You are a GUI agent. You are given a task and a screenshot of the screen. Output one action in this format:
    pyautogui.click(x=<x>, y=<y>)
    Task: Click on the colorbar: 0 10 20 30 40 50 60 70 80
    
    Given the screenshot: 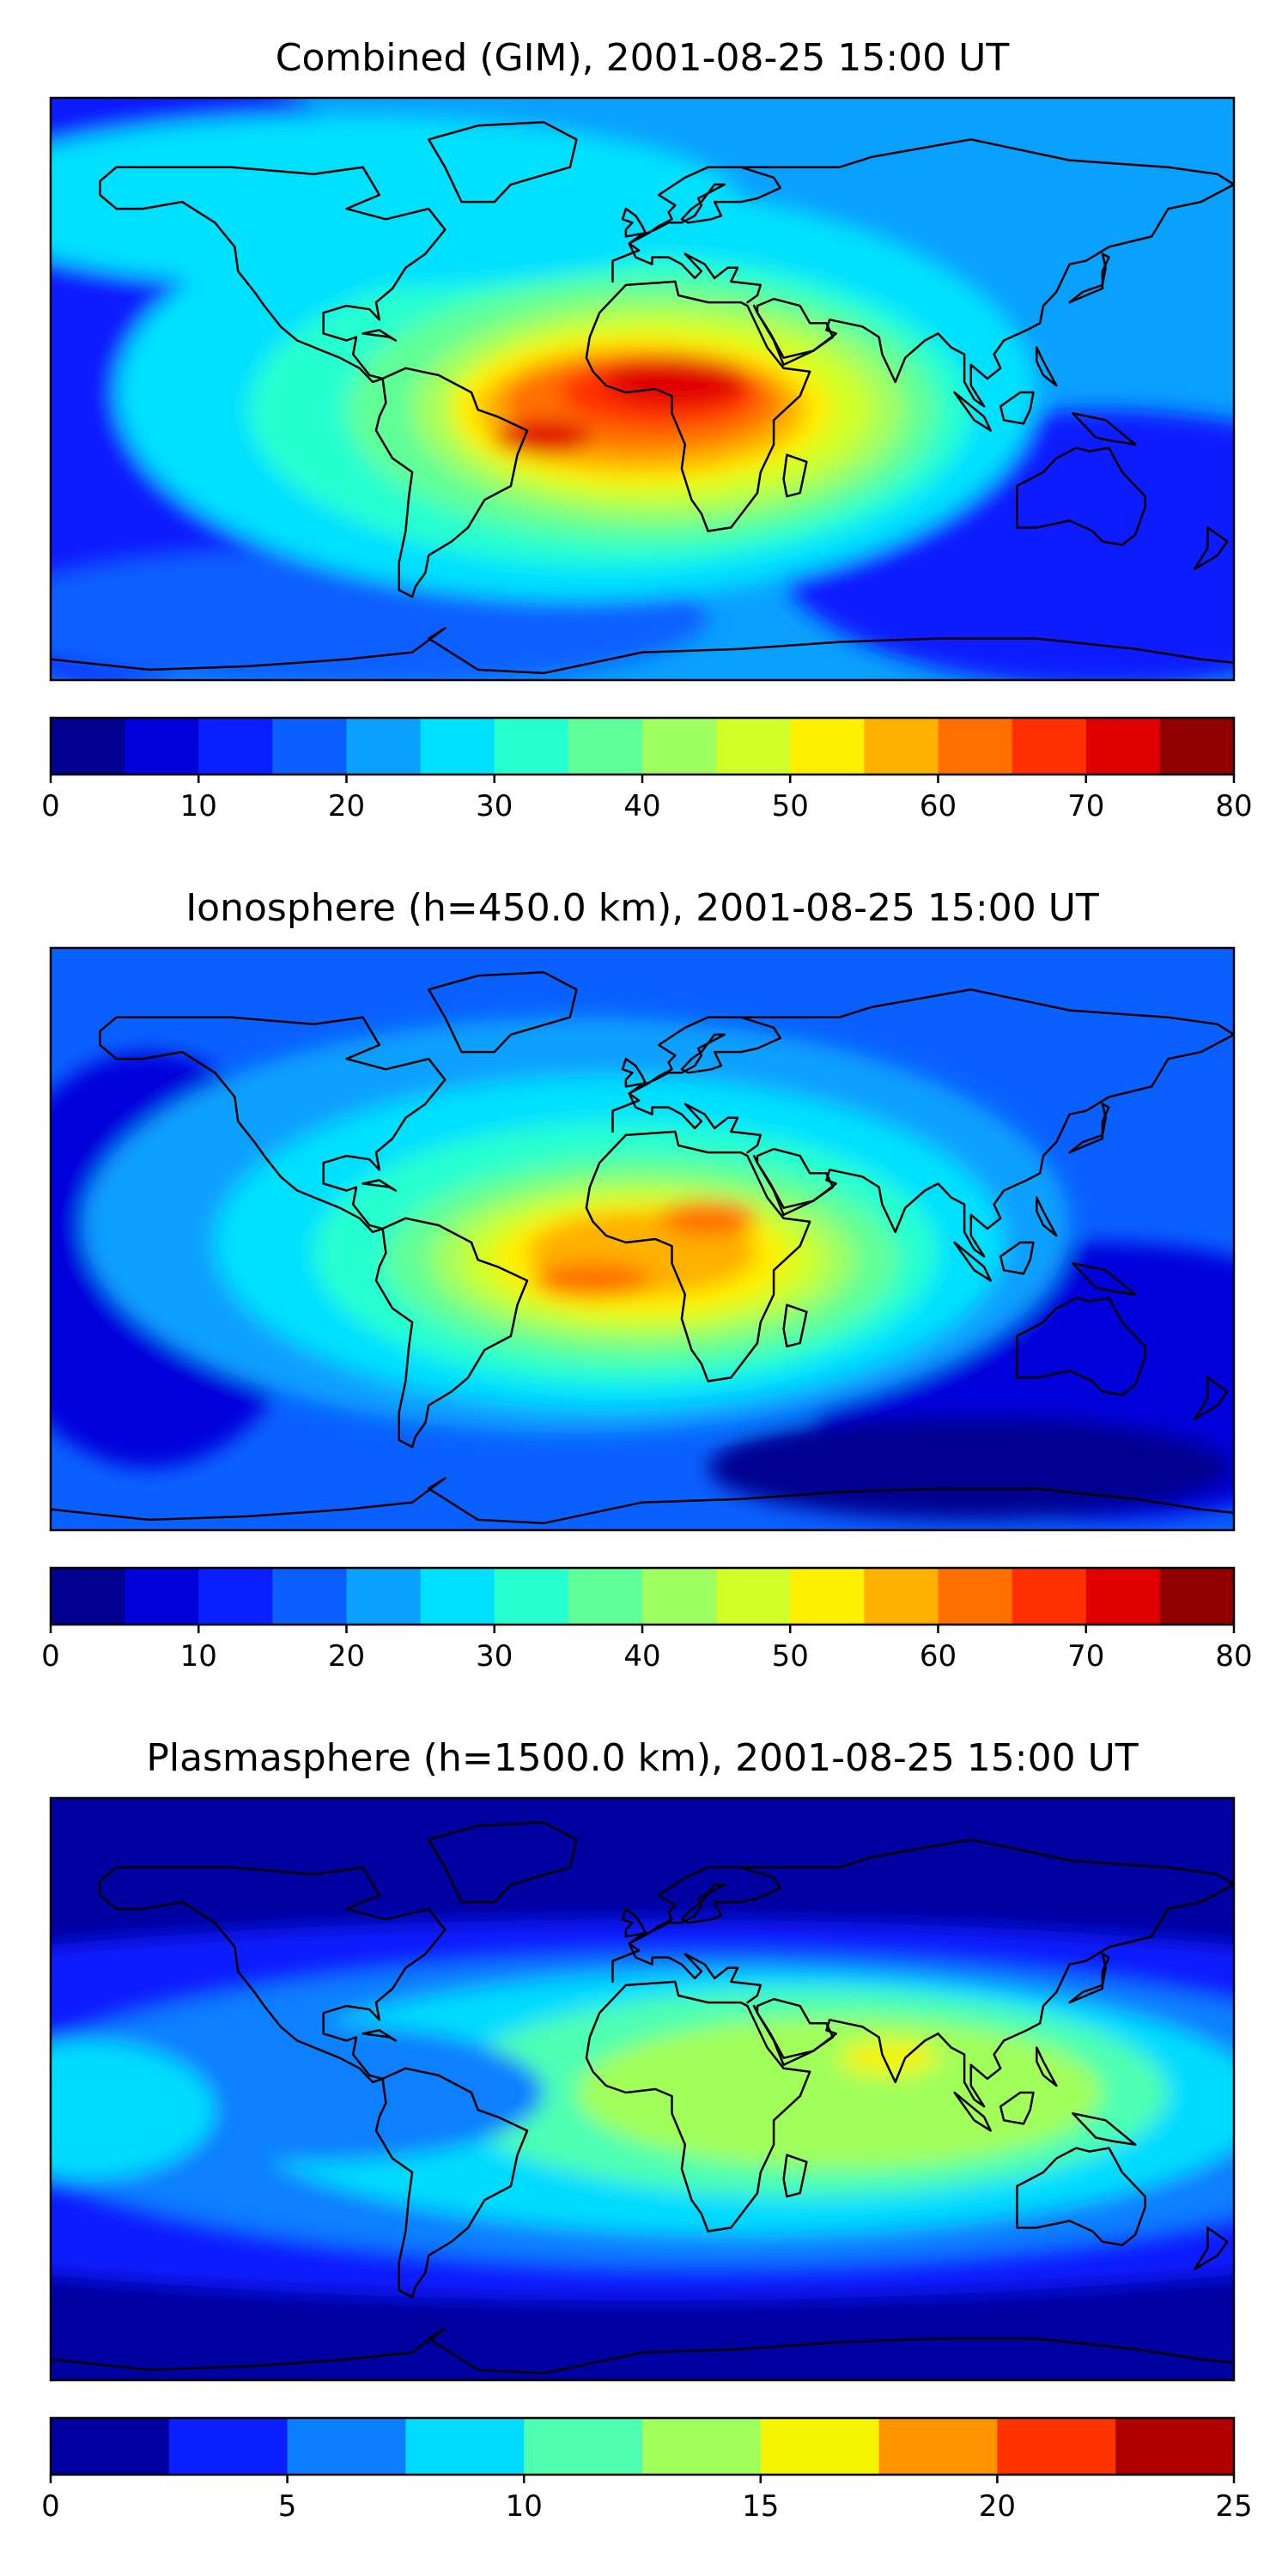 What is the action you would take?
    pyautogui.click(x=647, y=1620)
    